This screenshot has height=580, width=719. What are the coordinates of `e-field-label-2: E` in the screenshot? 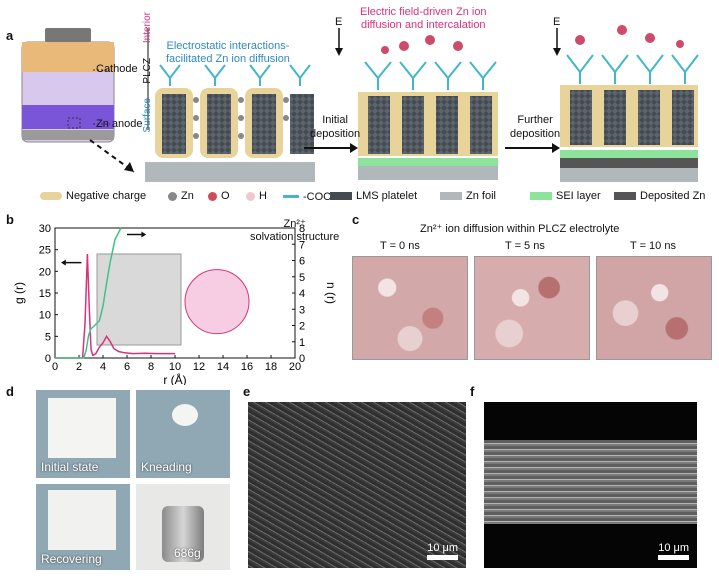 It's located at (557, 22).